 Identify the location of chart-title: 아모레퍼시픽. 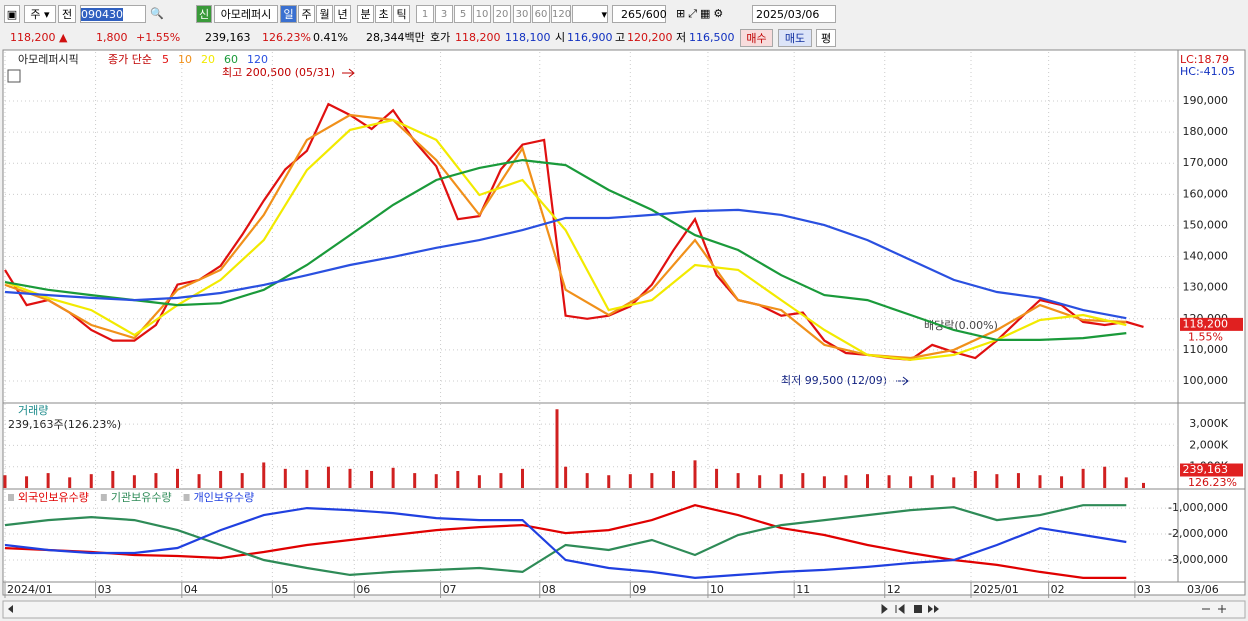
(48, 59).